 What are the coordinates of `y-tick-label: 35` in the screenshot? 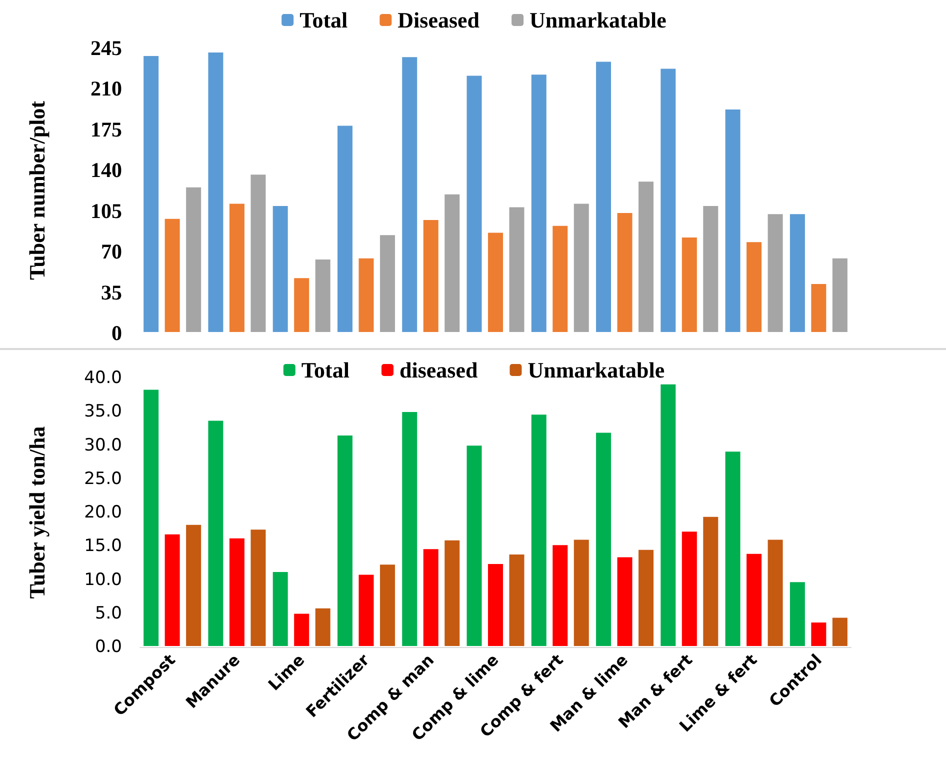 It's located at (111, 292).